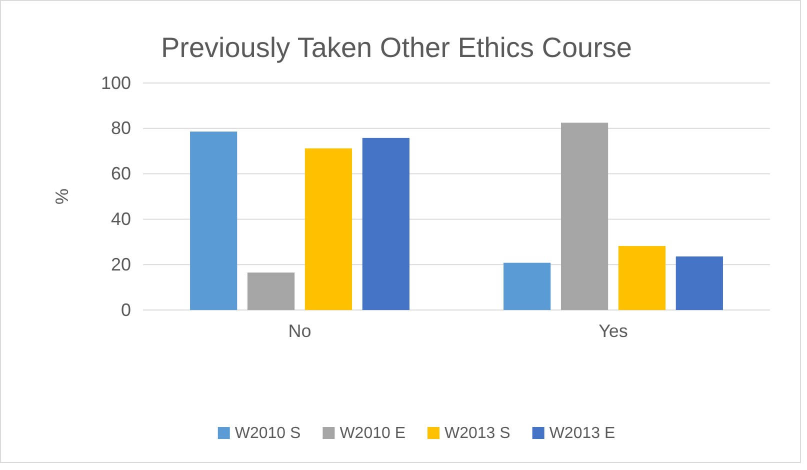 The height and width of the screenshot is (470, 807). Describe the element at coordinates (396, 47) in the screenshot. I see `chart-title: Previously Taken Other Ethics Course` at that location.